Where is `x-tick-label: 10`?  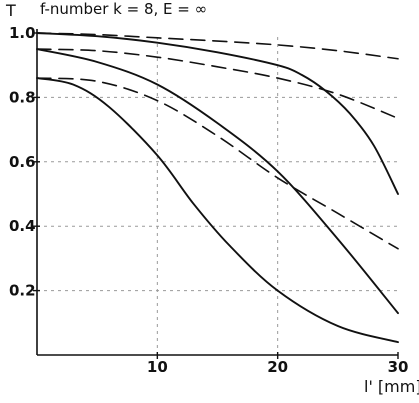 x-tick-label: 10 is located at coordinates (157, 367).